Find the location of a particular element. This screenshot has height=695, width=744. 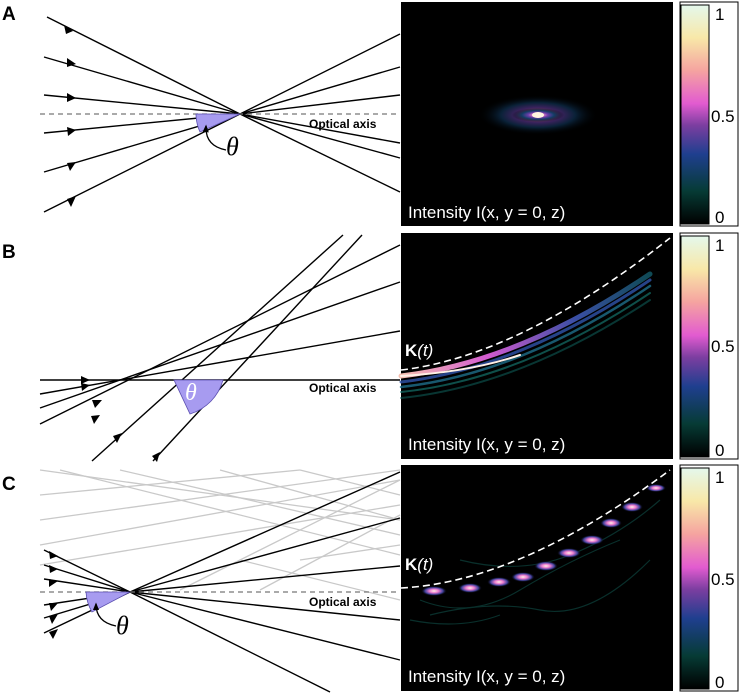

panel-c-ghost-rays is located at coordinates (220, 535).